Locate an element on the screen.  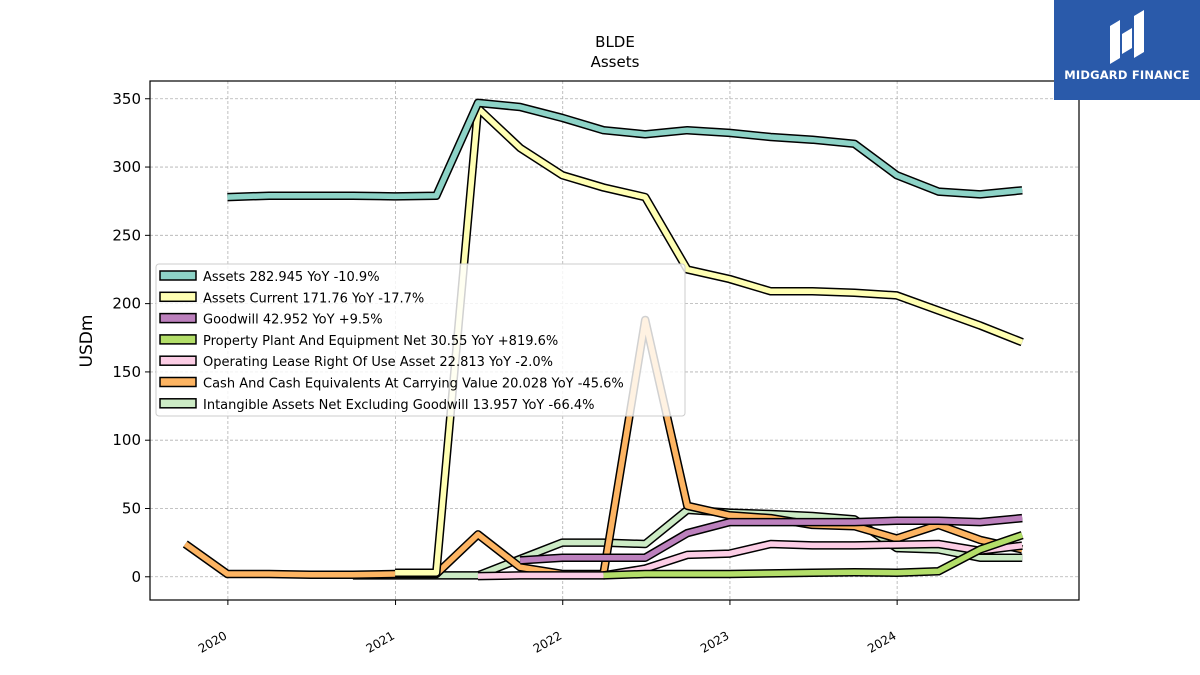
y-tick-label: 250 is located at coordinates (126, 235).